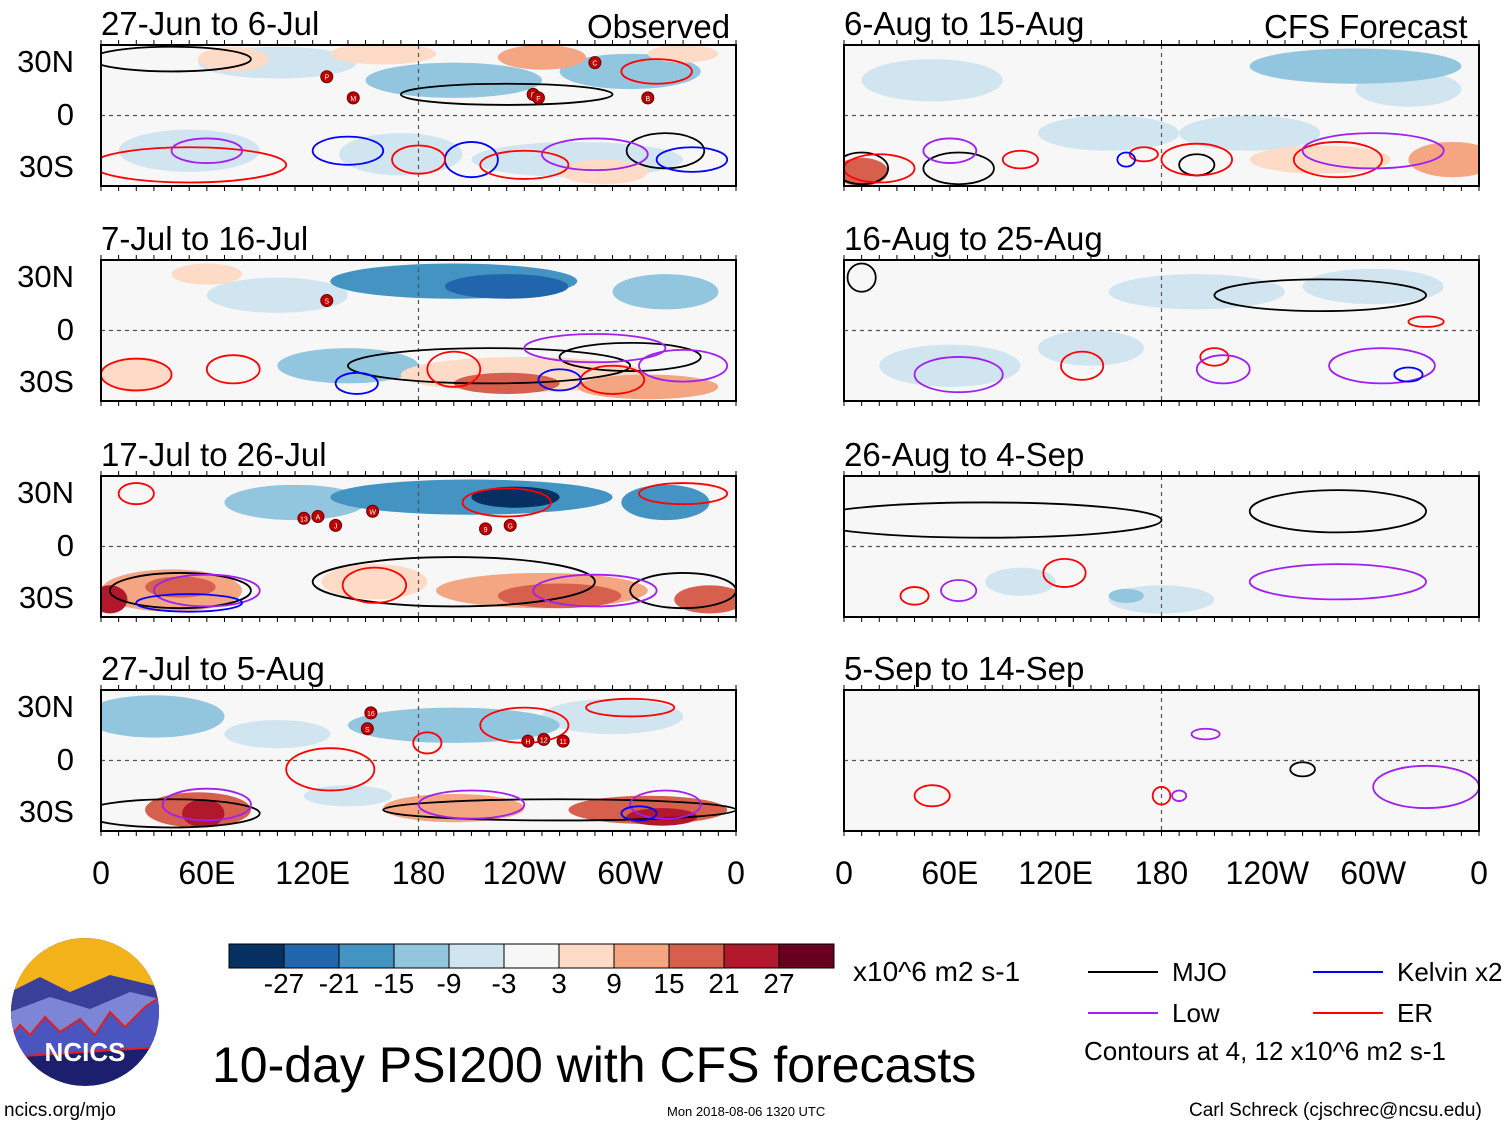  What do you see at coordinates (327, 77) in the screenshot?
I see `storm-marker: P` at bounding box center [327, 77].